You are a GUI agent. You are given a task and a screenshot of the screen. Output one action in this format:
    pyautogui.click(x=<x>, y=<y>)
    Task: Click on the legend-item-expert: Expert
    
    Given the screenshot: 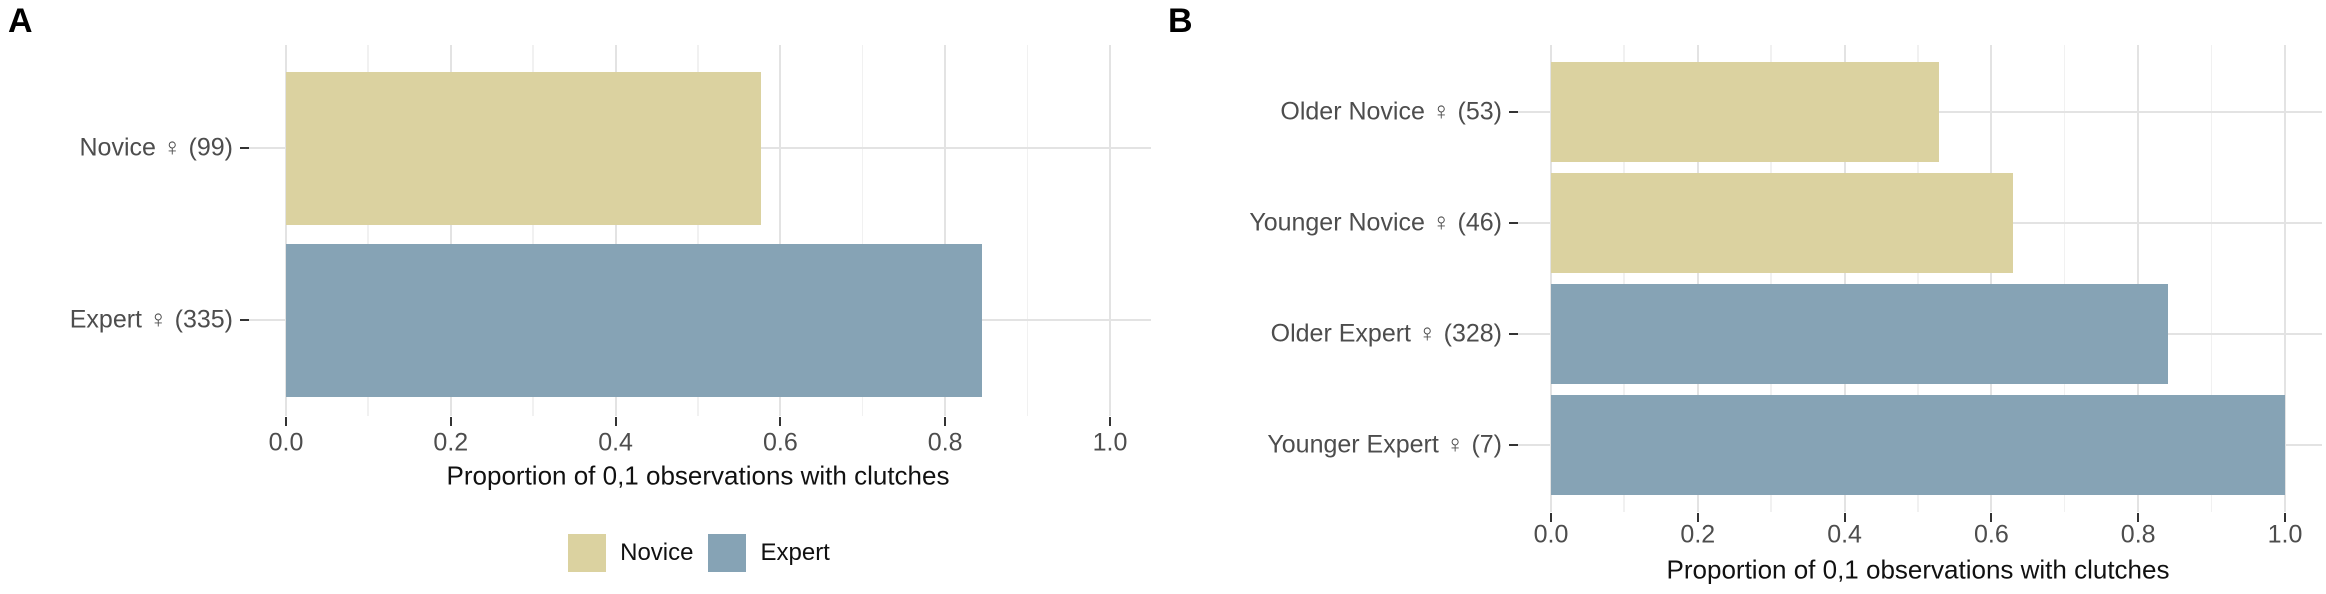 What is the action you would take?
    pyautogui.click(x=769, y=553)
    